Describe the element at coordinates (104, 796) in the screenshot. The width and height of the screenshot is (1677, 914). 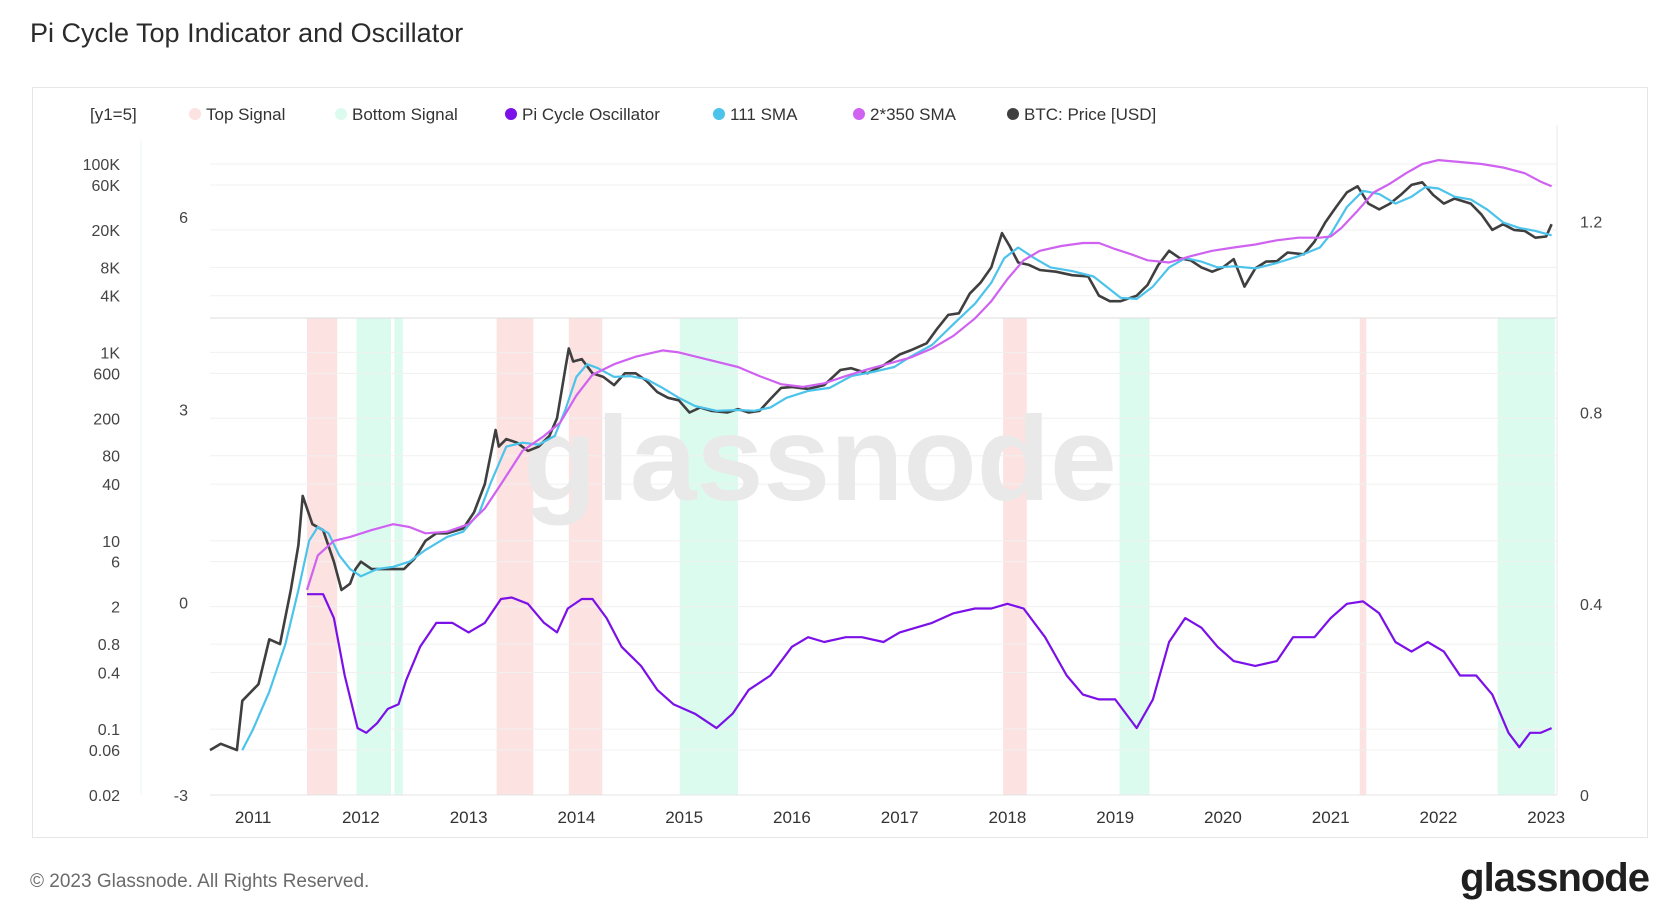
I see `price-tick-label: 0.02` at that location.